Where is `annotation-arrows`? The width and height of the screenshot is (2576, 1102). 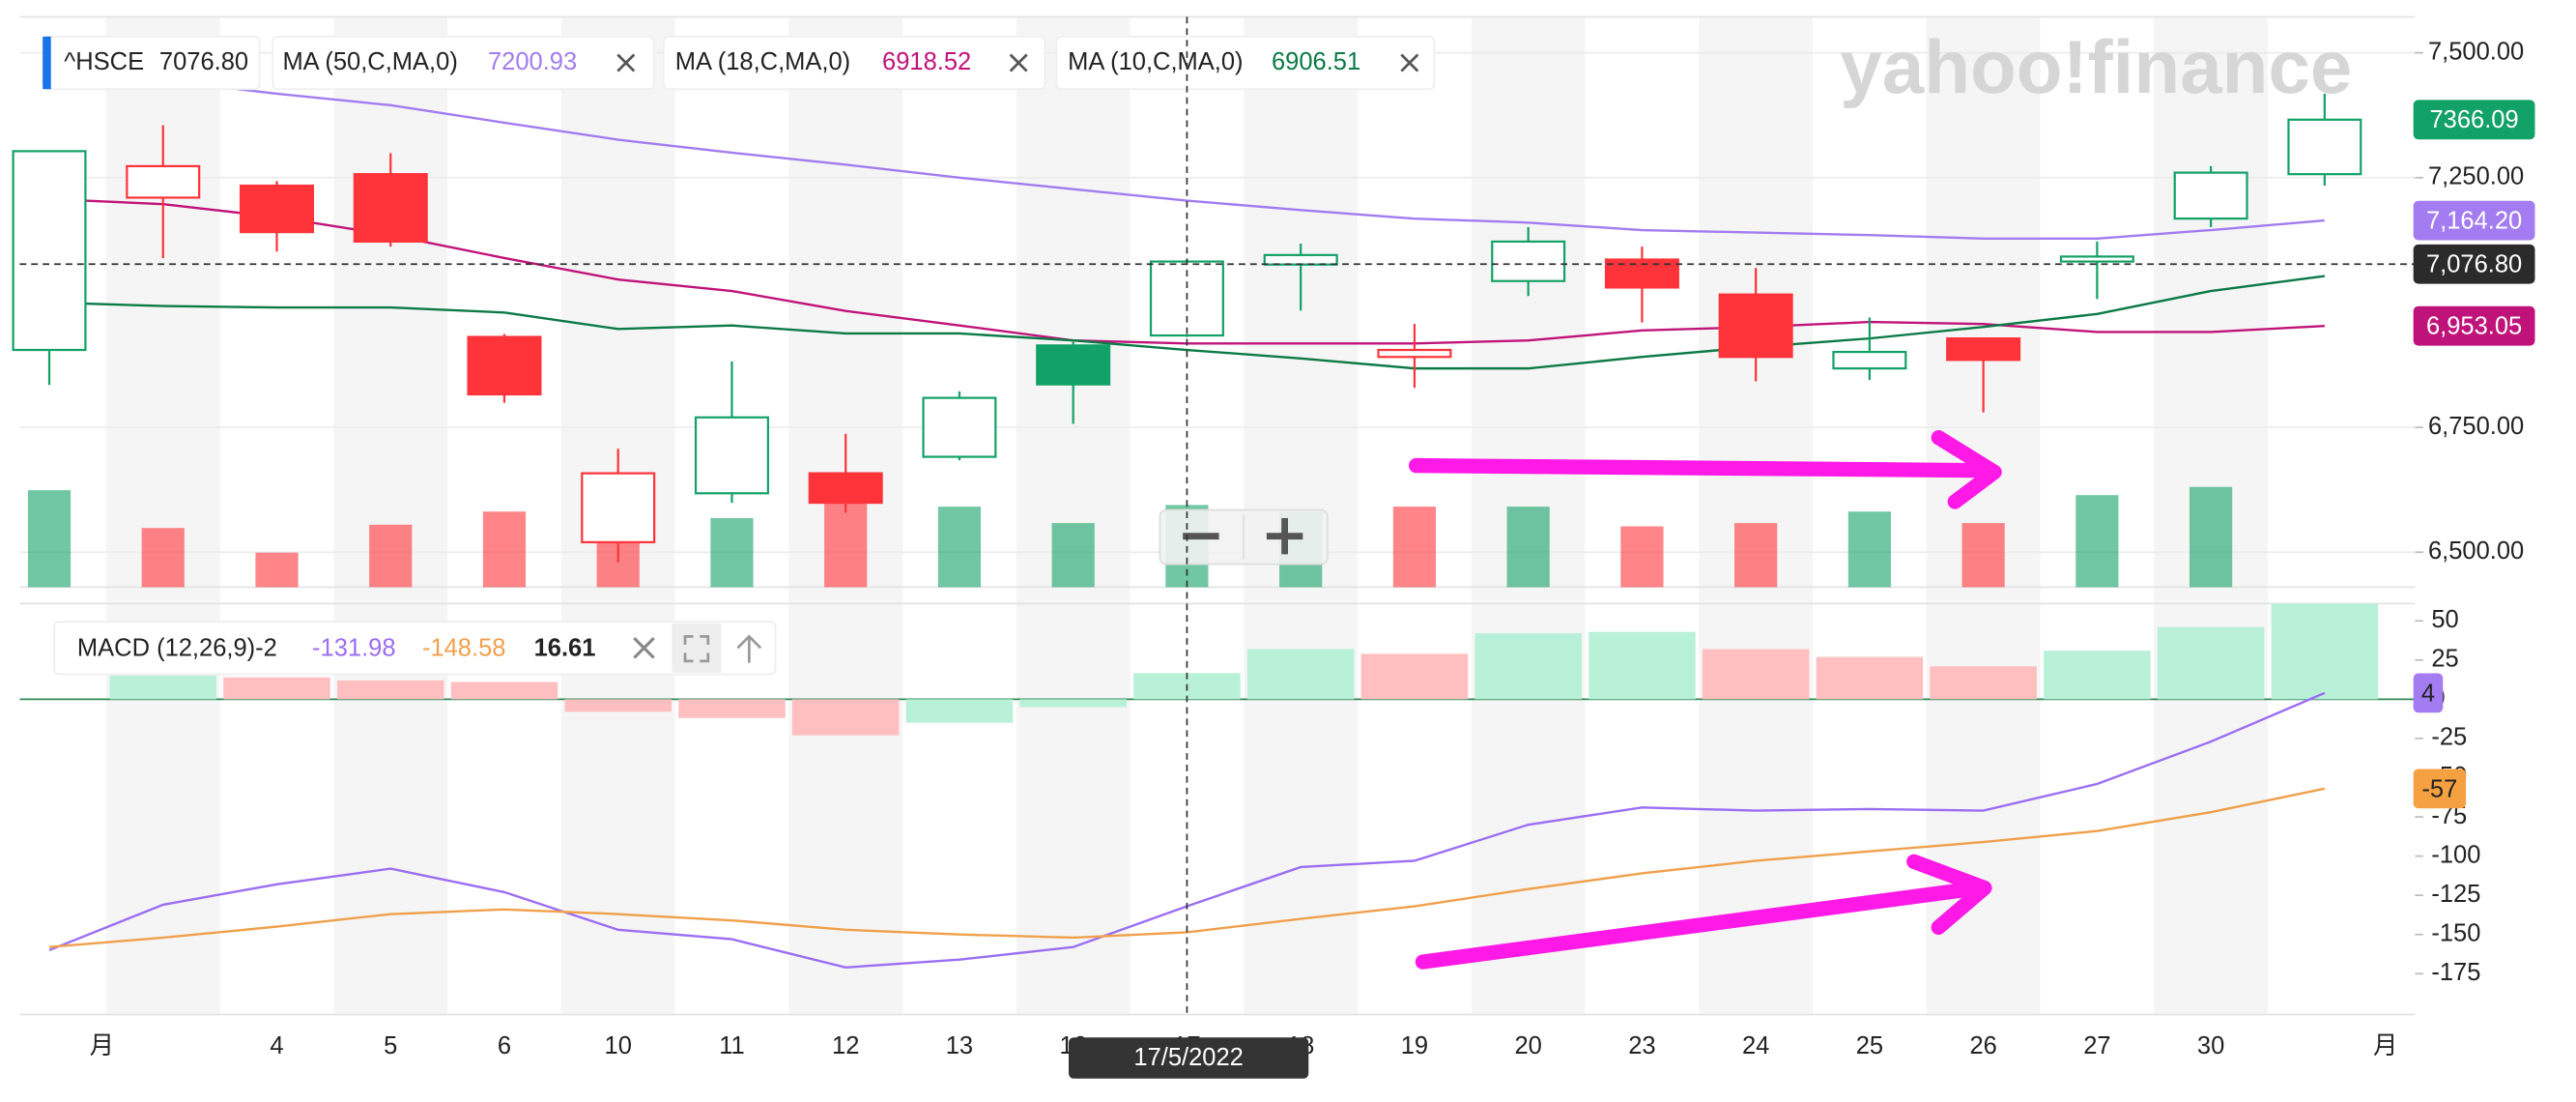 annotation-arrows is located at coordinates (1705, 700).